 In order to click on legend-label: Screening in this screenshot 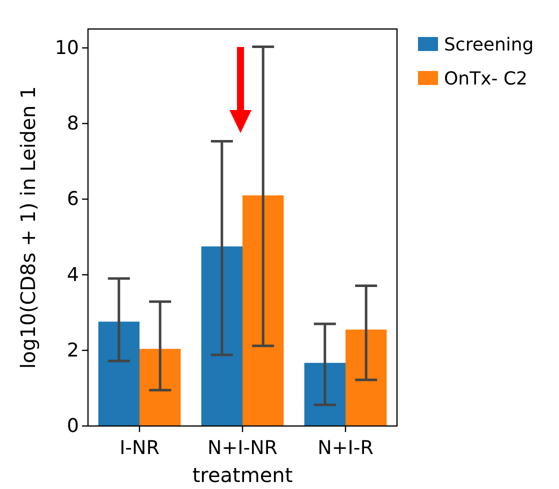, I will do `click(489, 45)`.